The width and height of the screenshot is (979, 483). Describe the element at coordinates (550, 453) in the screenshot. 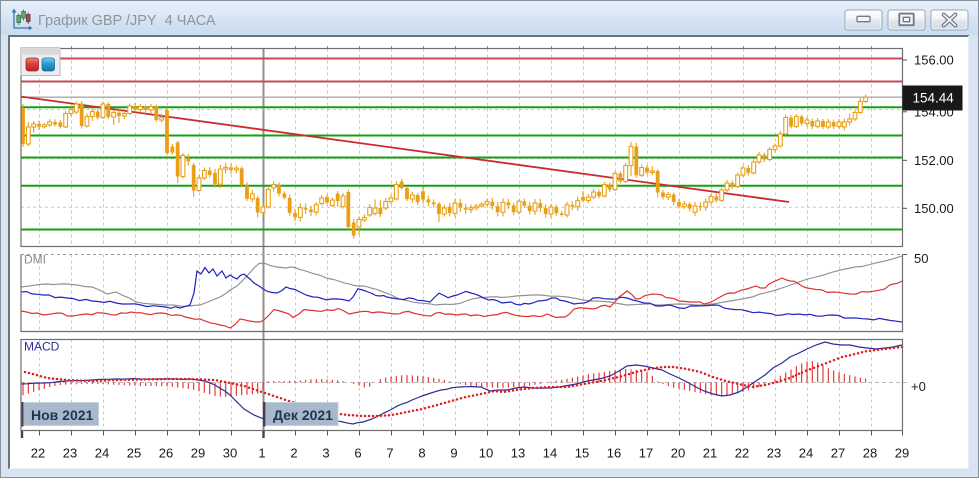

I see `svg-text: 14` at that location.